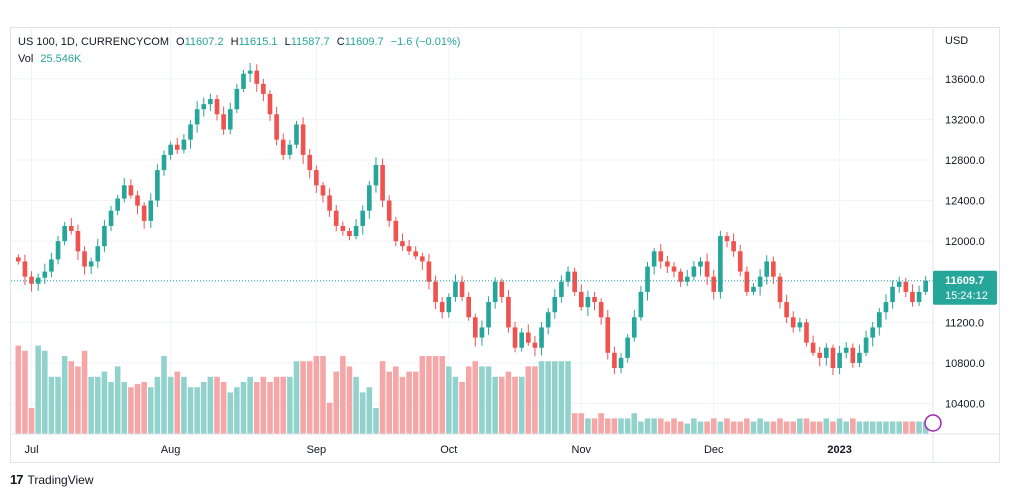 This screenshot has width=1012, height=498. Describe the element at coordinates (17, 479) in the screenshot. I see `tradingview-logo-icon: 17` at that location.